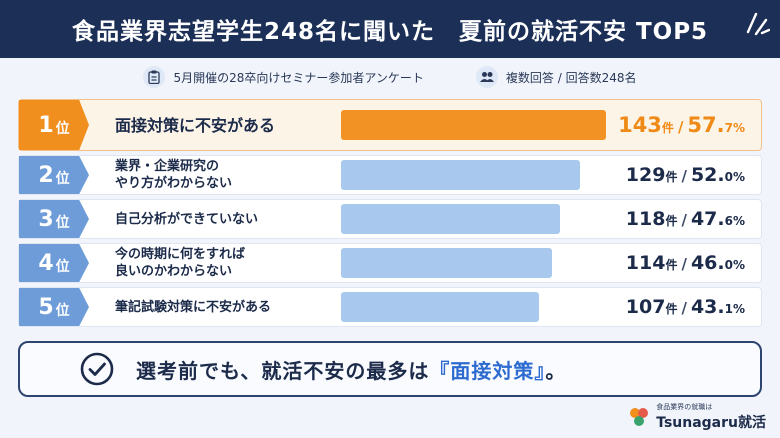  Describe the element at coordinates (174, 183) in the screenshot. I see `row-label-line: やり方がわからない` at that location.